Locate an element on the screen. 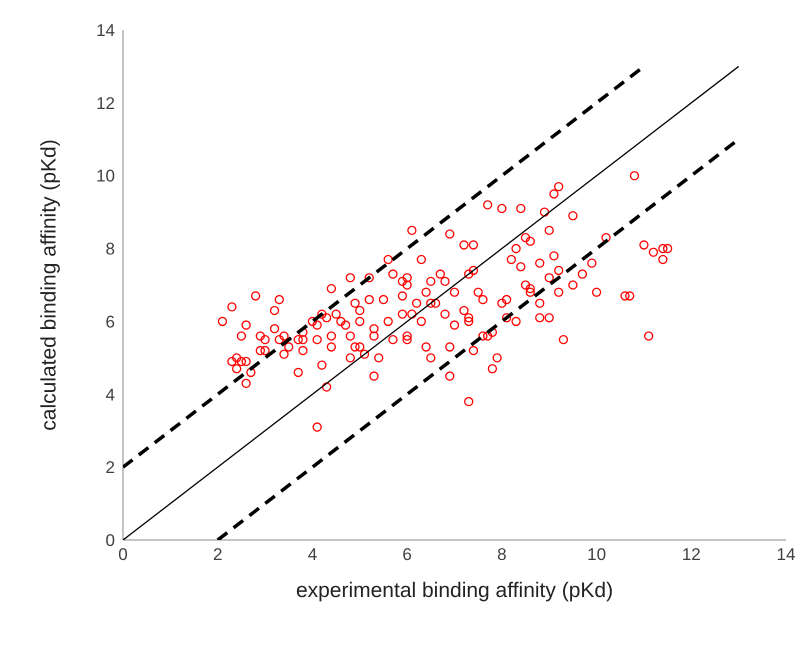 The width and height of the screenshot is (810, 645). y-tick-label: 2 is located at coordinates (110, 468).